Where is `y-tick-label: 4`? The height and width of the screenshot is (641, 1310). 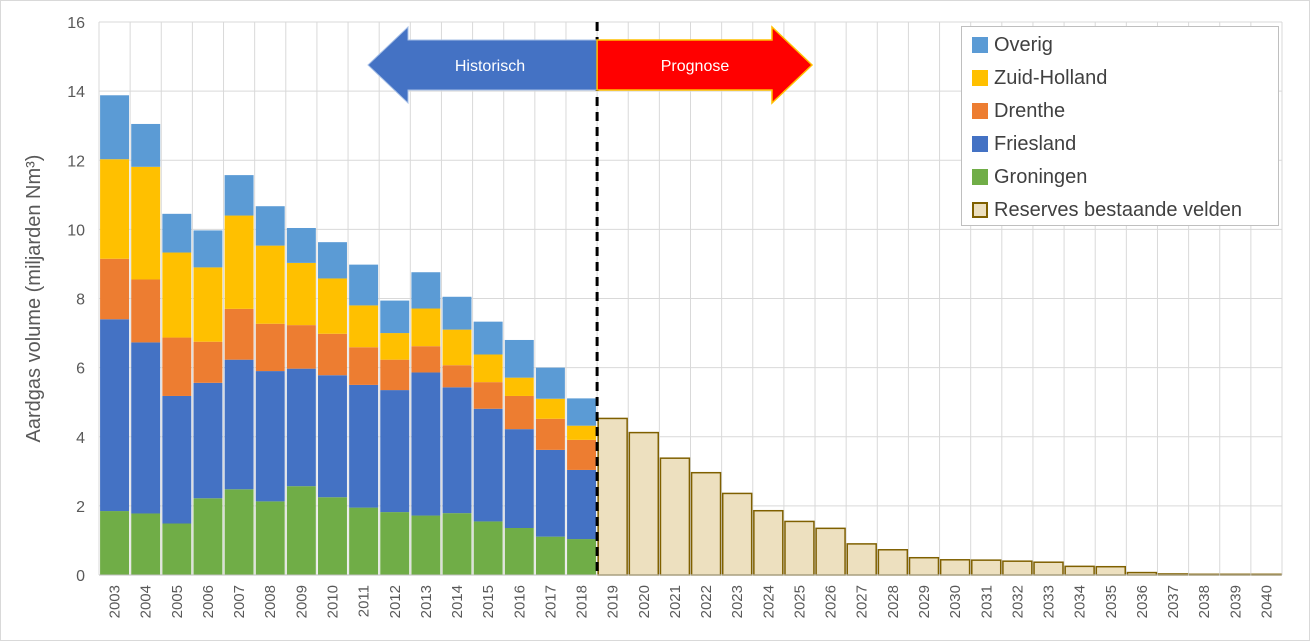 y-tick-label: 4 is located at coordinates (80, 438).